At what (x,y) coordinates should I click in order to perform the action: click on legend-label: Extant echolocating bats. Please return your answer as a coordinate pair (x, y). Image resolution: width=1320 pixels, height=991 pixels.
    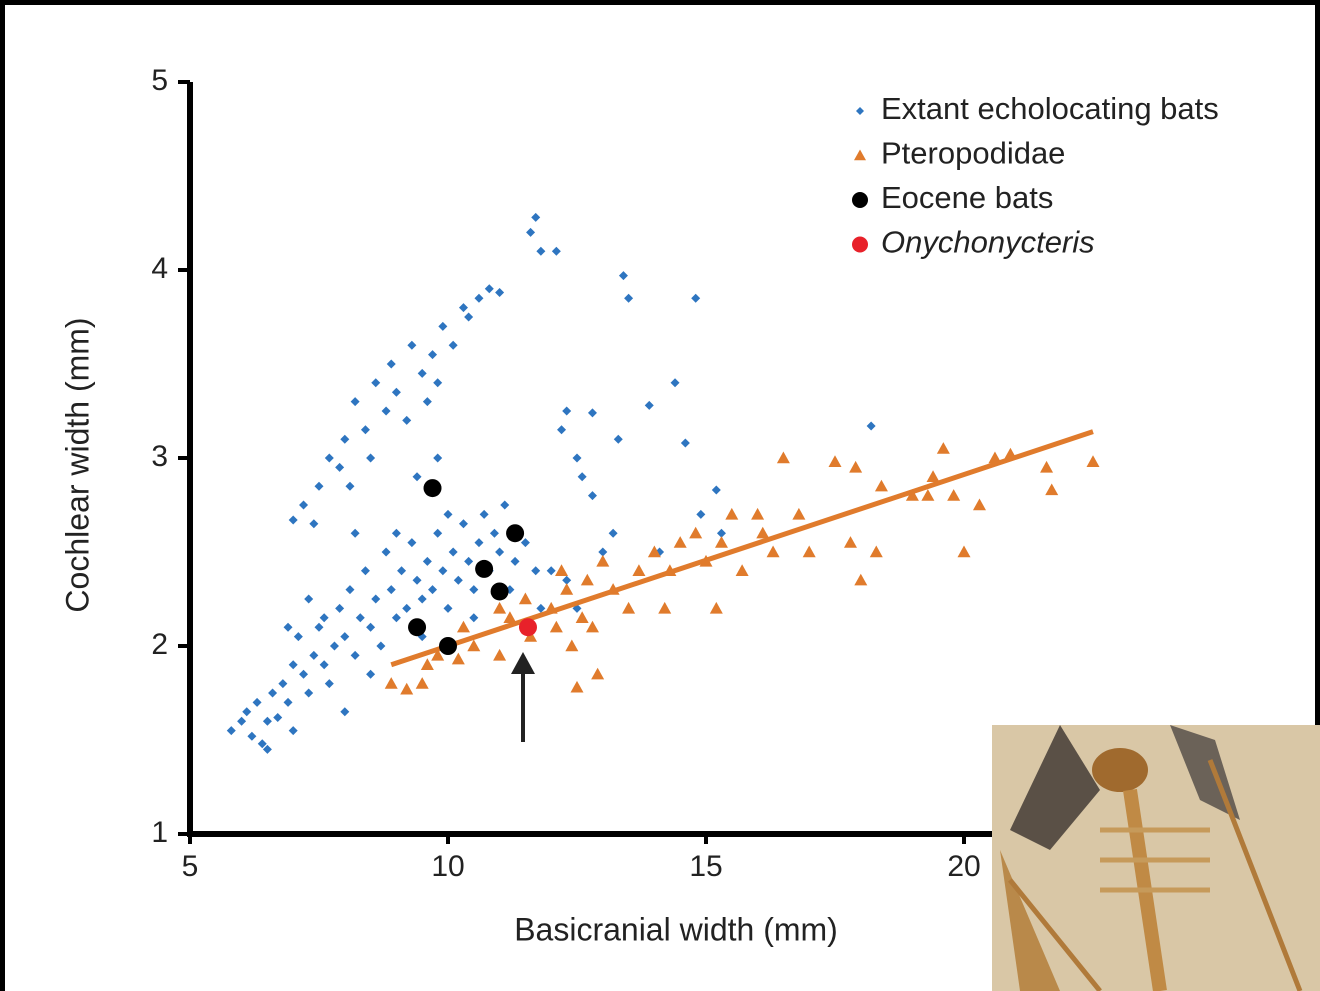
    Looking at the image, I should click on (1050, 108).